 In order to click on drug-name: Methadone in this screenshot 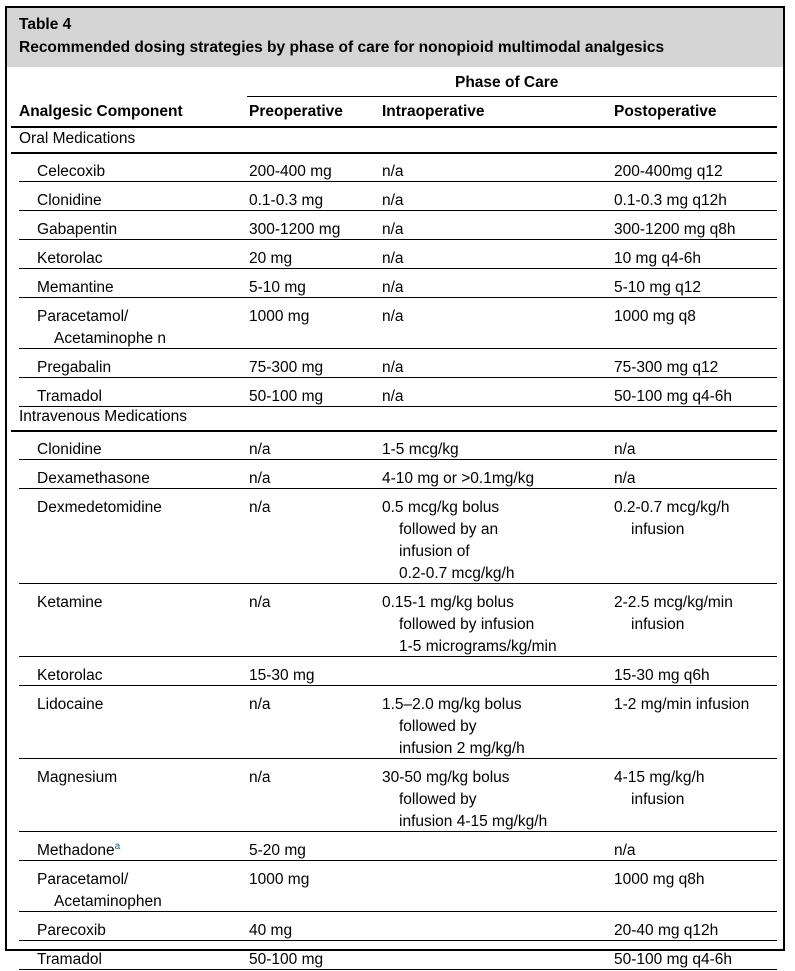, I will do `click(76, 850)`.